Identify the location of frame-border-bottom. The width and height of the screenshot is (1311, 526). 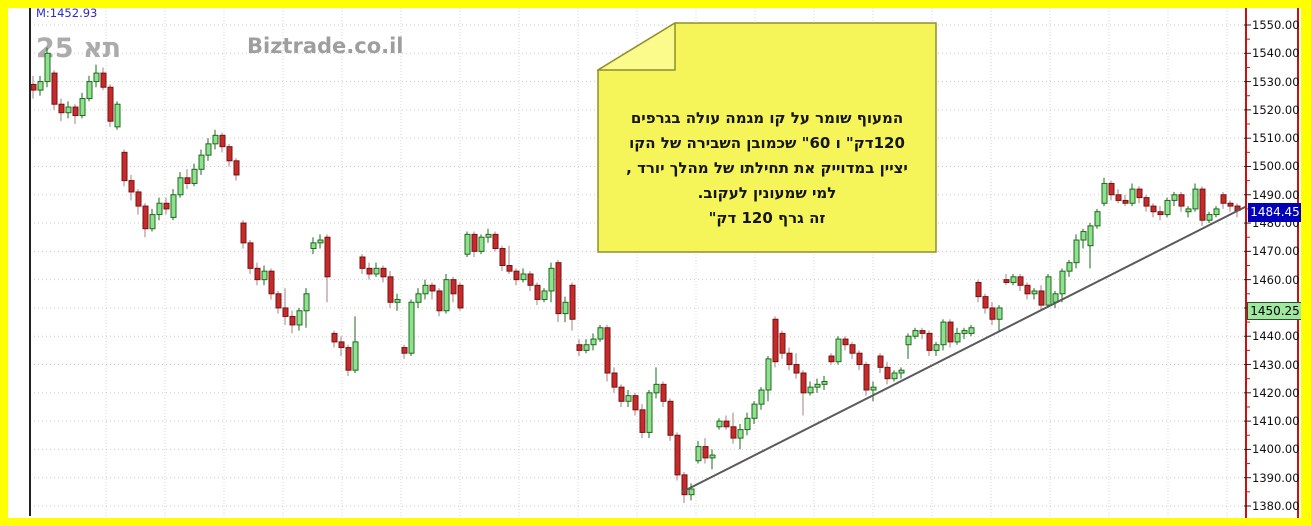
(655, 522).